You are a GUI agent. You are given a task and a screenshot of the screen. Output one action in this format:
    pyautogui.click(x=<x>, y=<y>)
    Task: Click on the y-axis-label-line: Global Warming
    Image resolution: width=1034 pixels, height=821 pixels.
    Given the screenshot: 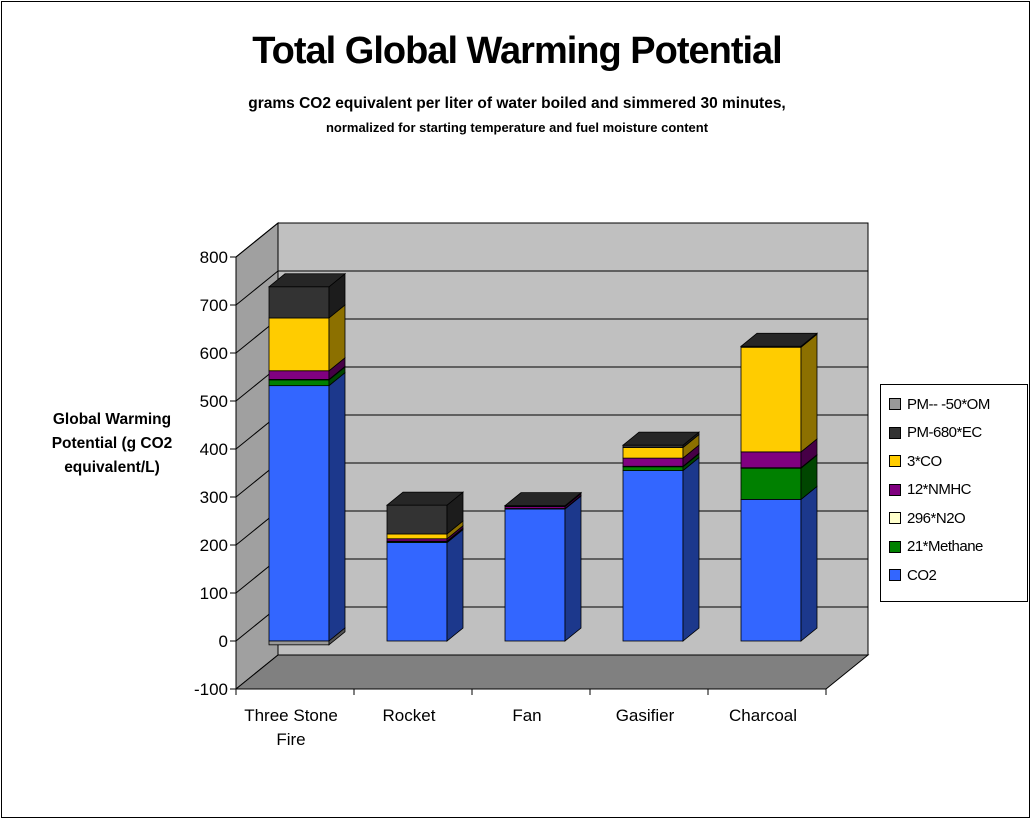 What is the action you would take?
    pyautogui.click(x=112, y=419)
    